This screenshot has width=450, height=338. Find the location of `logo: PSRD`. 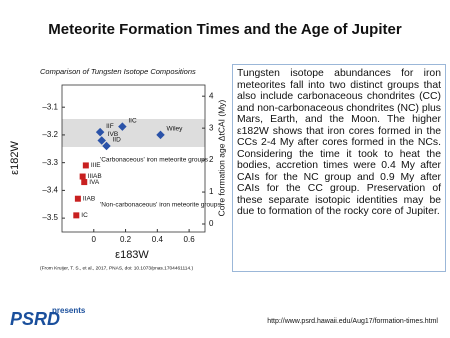

logo: PSRD is located at coordinates (35, 319).